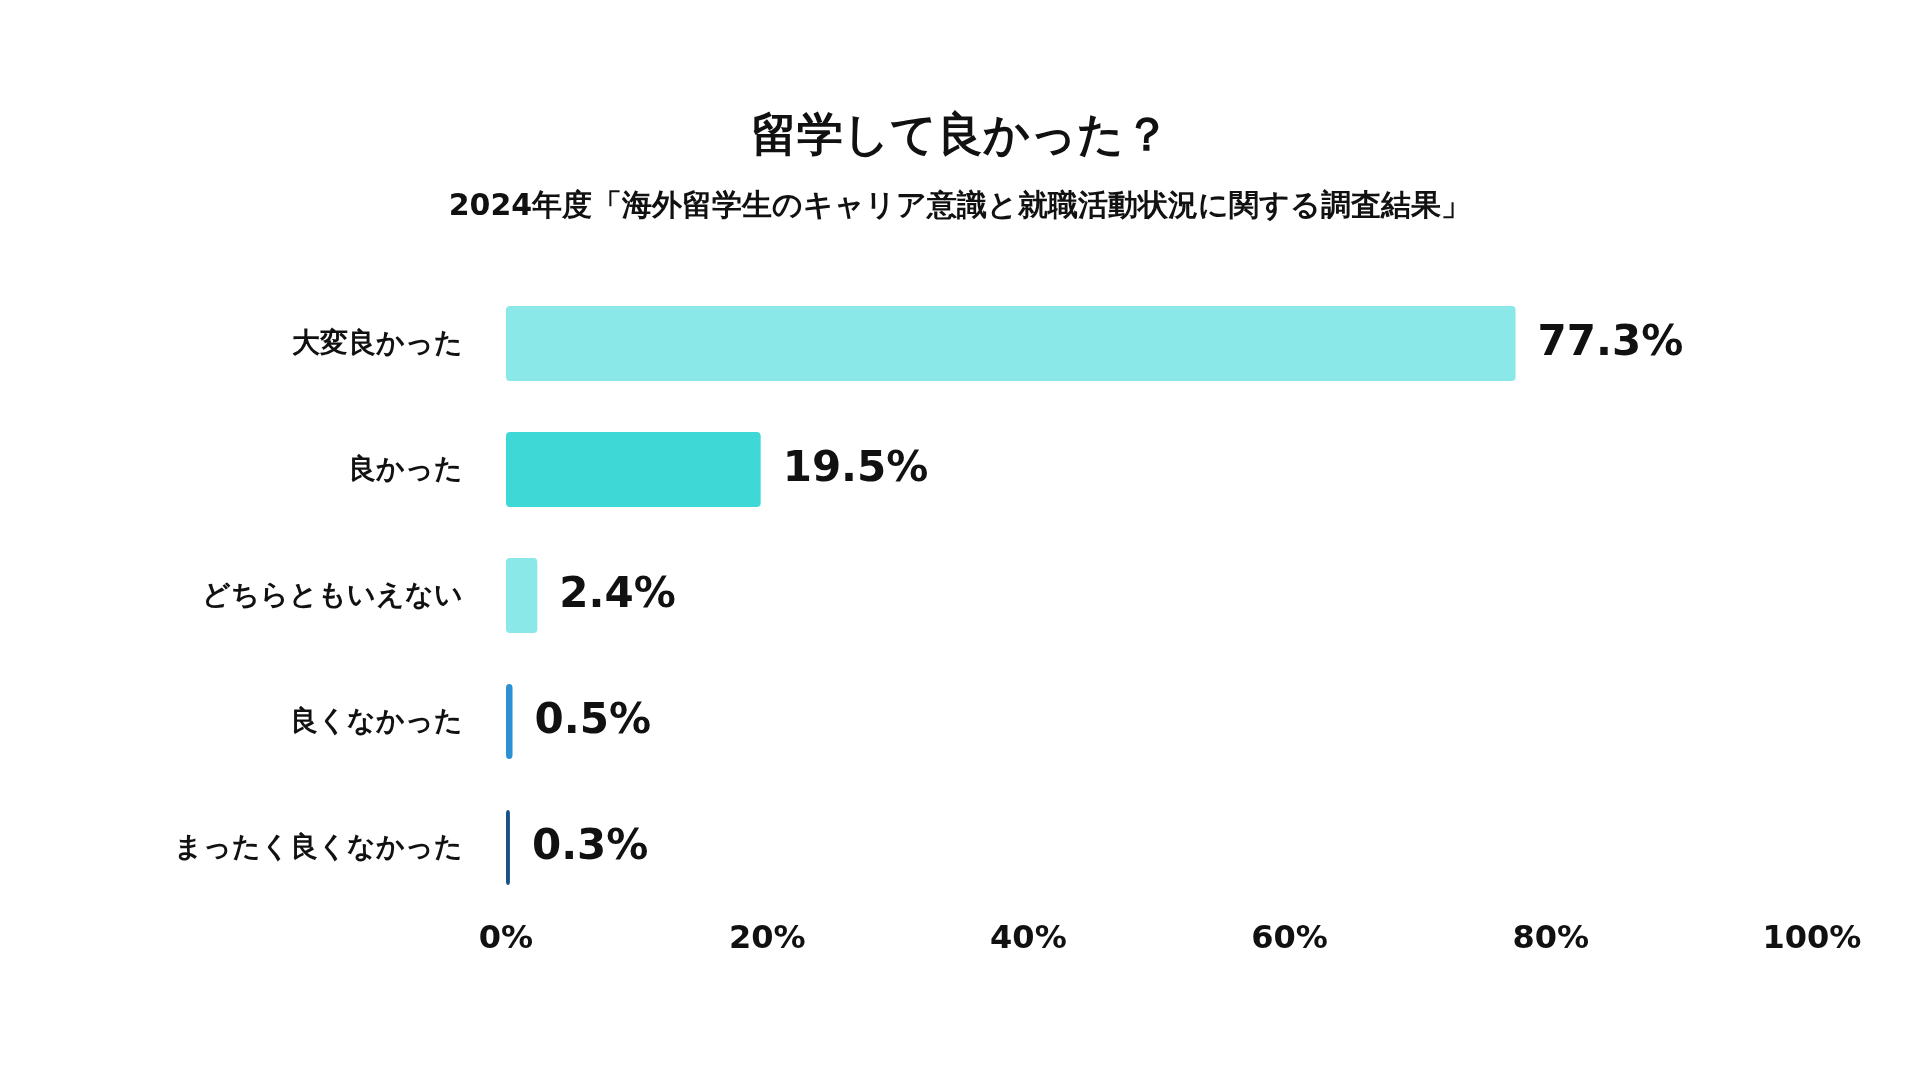 The height and width of the screenshot is (1080, 1920). I want to click on chart-title: 留学して良かった？, so click(960, 133).